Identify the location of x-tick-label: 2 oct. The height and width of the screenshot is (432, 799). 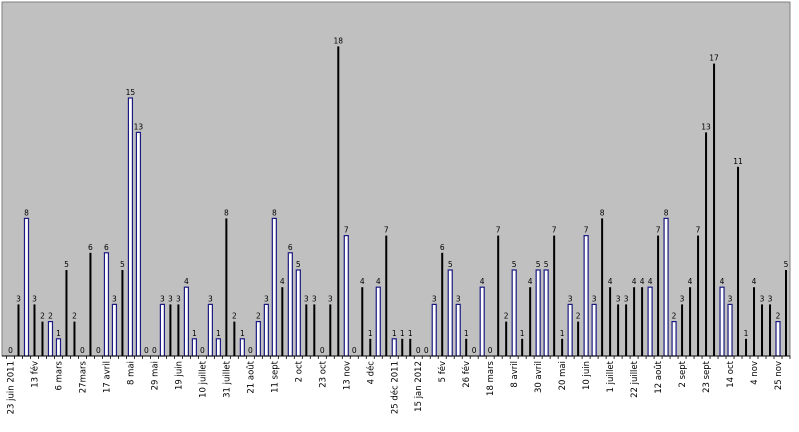
(299, 371).